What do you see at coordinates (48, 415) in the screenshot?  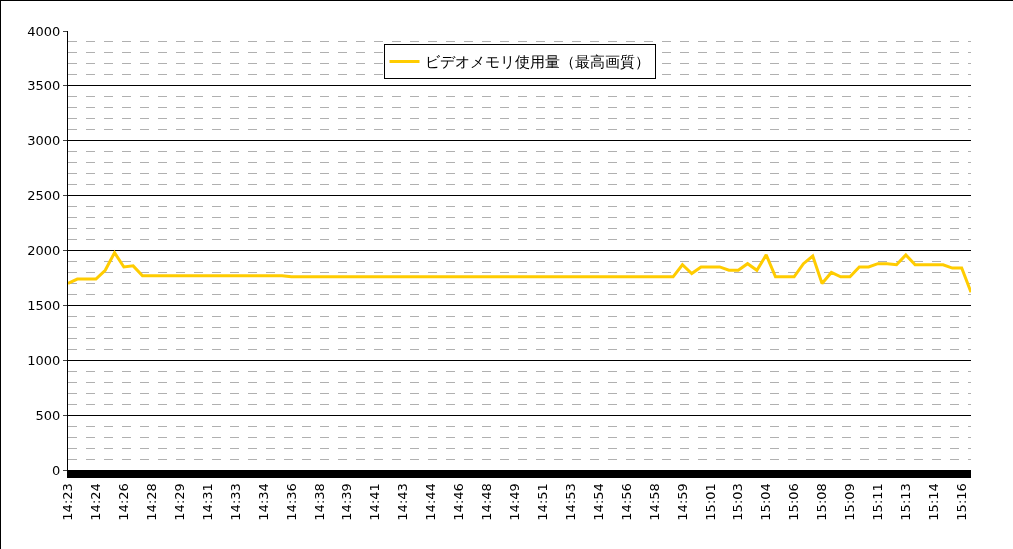 I see `y-tick-label: 500` at bounding box center [48, 415].